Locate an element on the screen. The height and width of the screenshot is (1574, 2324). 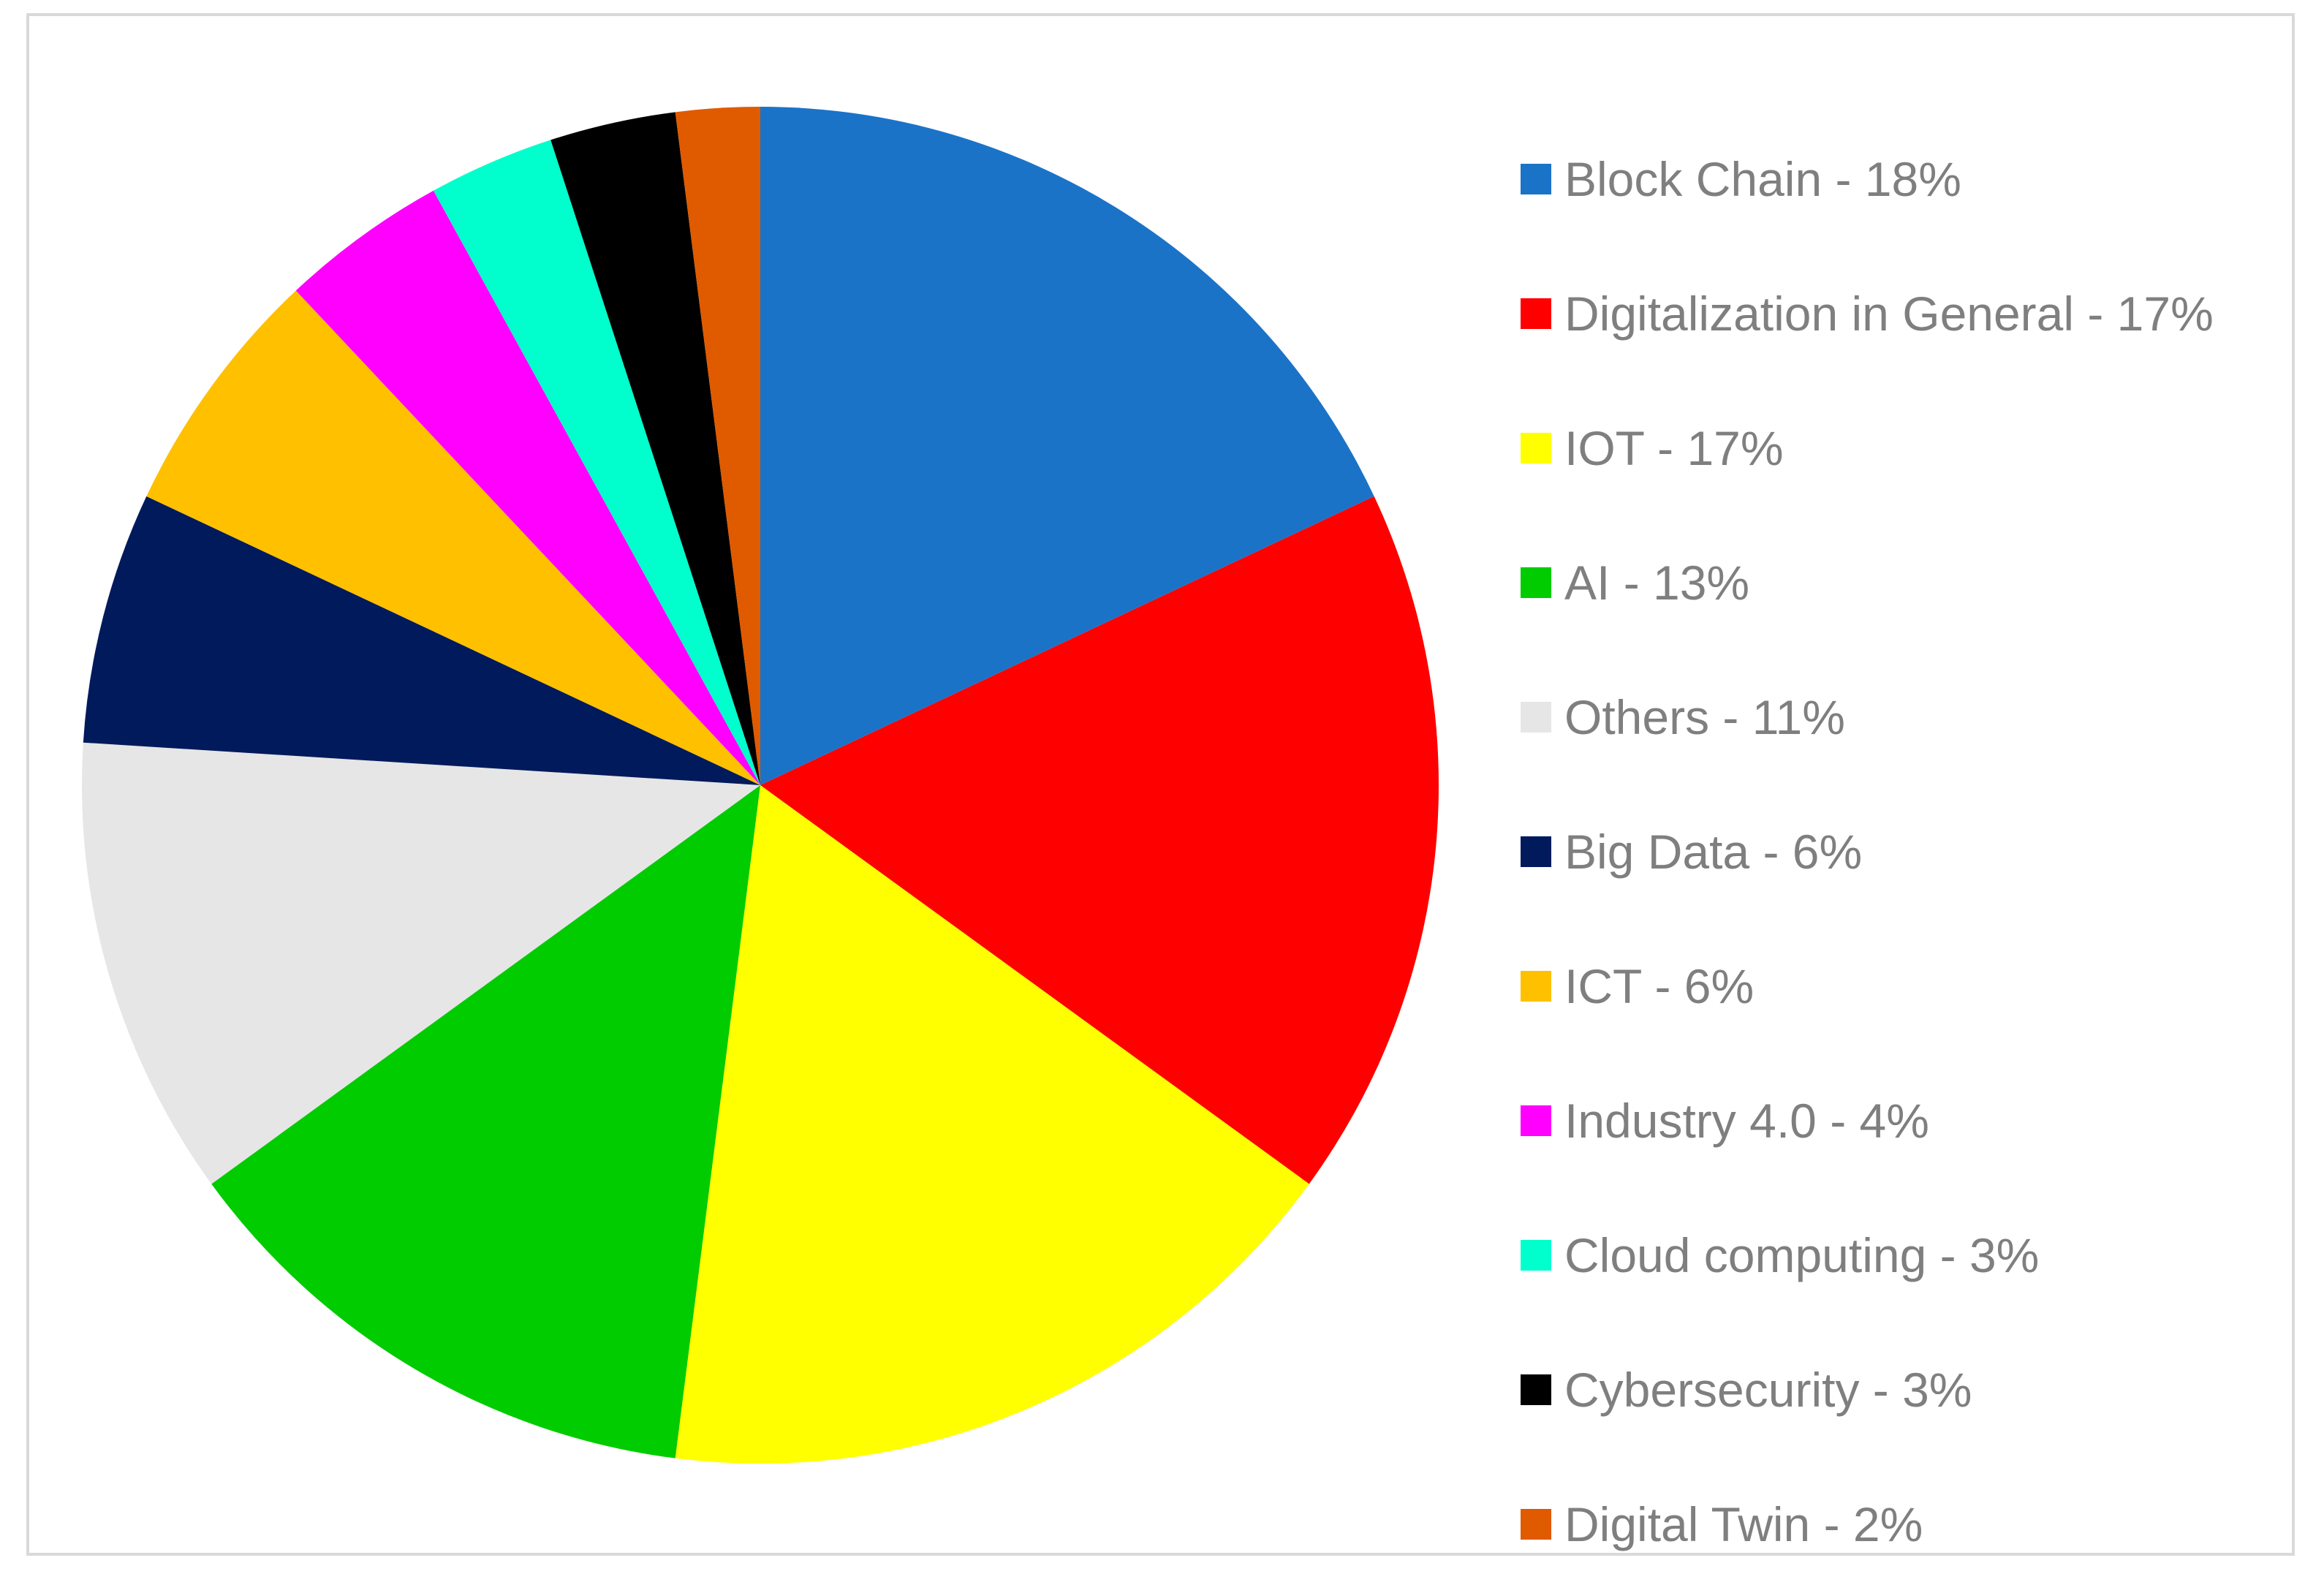
legend-label: Big Data - 6% is located at coordinates (1713, 852).